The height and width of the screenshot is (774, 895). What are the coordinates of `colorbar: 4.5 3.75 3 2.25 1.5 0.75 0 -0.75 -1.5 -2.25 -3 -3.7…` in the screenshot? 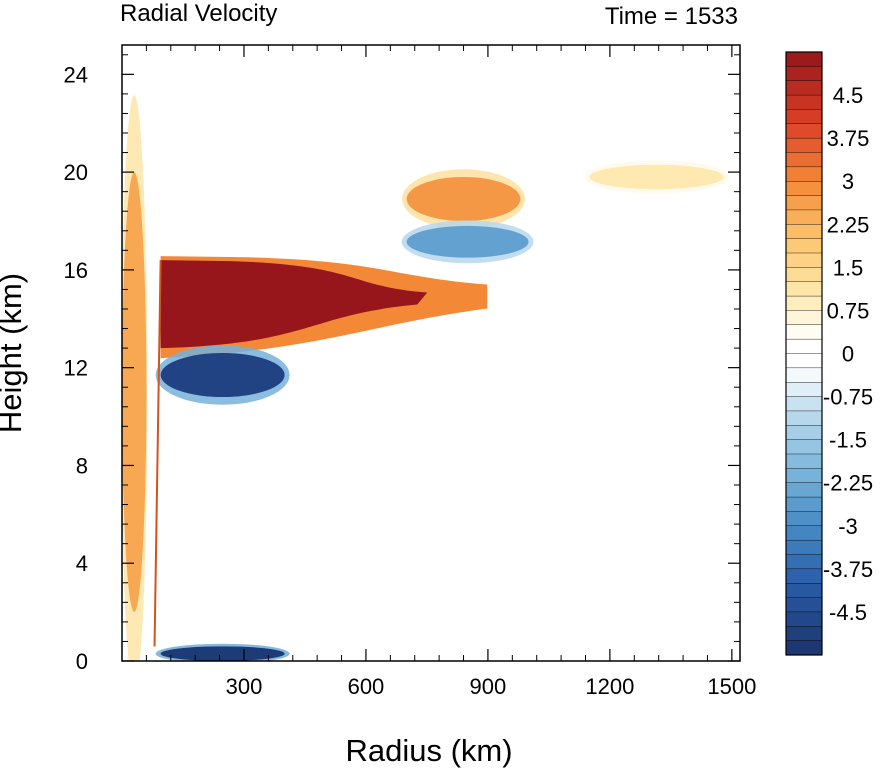 It's located at (829, 353).